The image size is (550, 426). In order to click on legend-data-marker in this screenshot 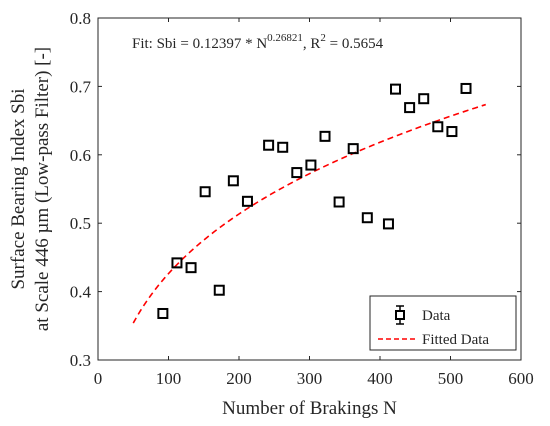, I will do `click(400, 315)`.